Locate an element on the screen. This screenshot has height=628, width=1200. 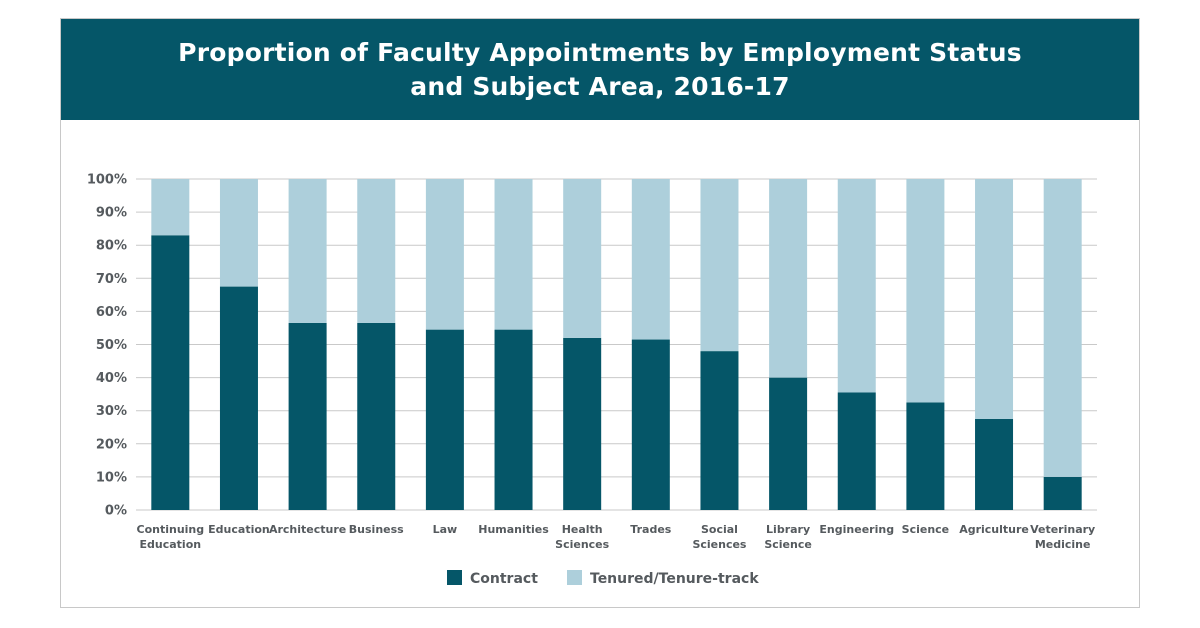
category-label: Medicine is located at coordinates (1063, 544).